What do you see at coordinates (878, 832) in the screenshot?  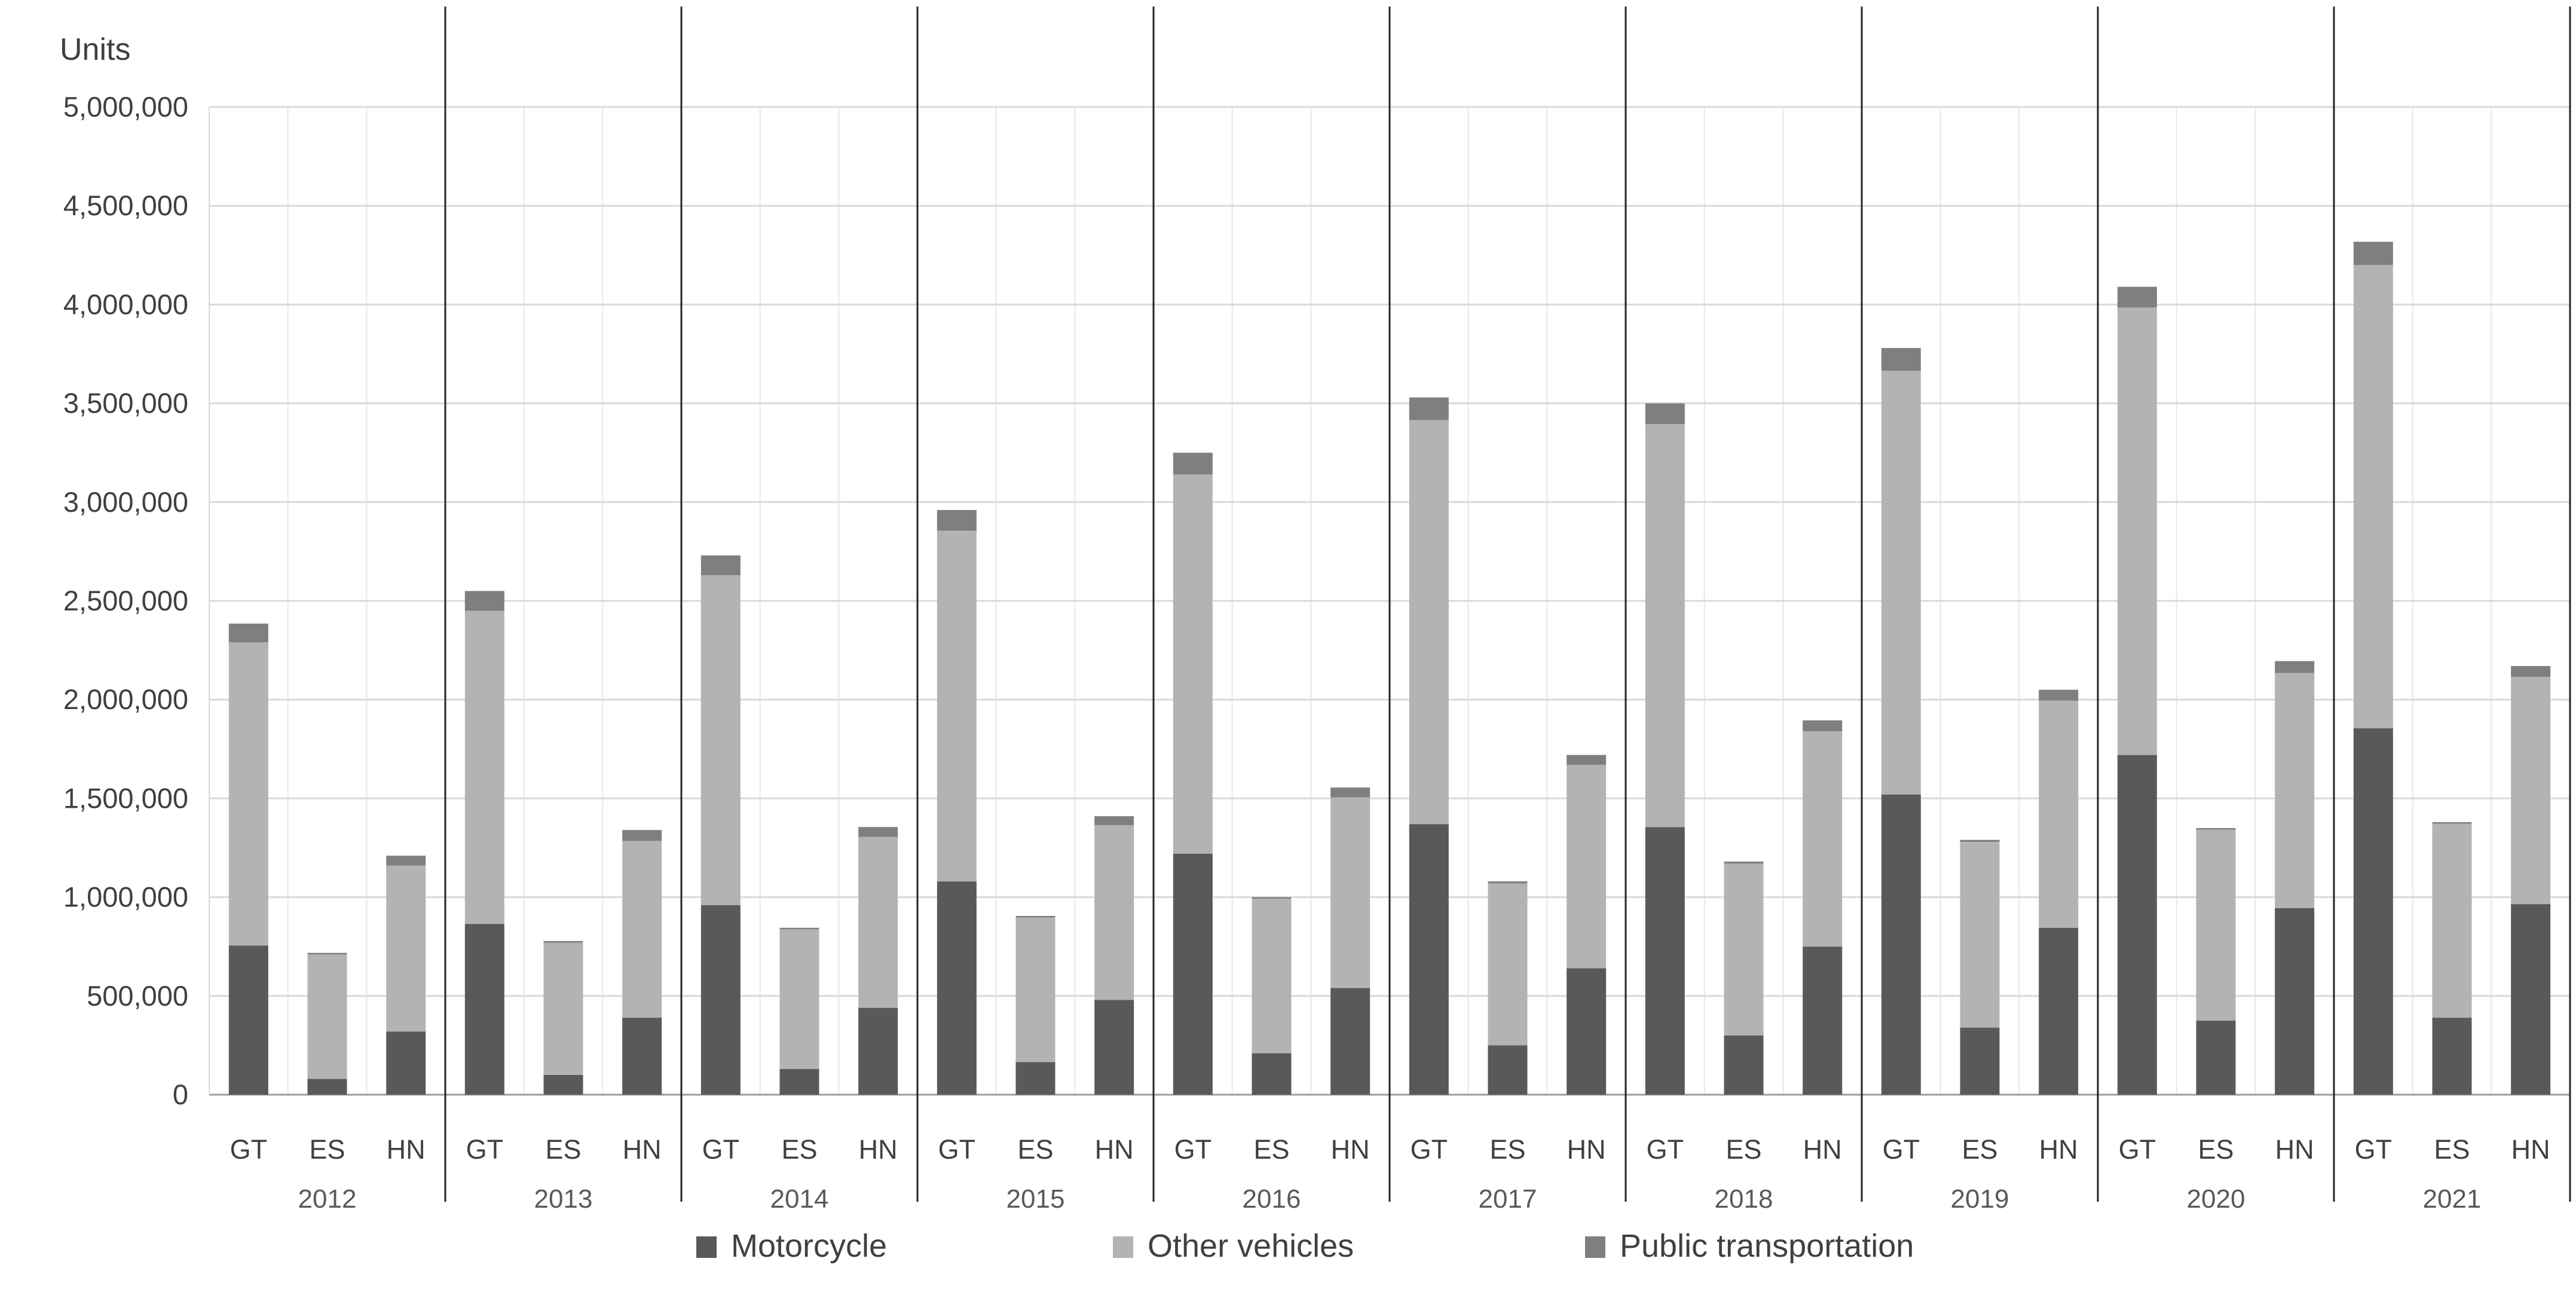 I see `bar-segment-2014-HN-public-transportation` at bounding box center [878, 832].